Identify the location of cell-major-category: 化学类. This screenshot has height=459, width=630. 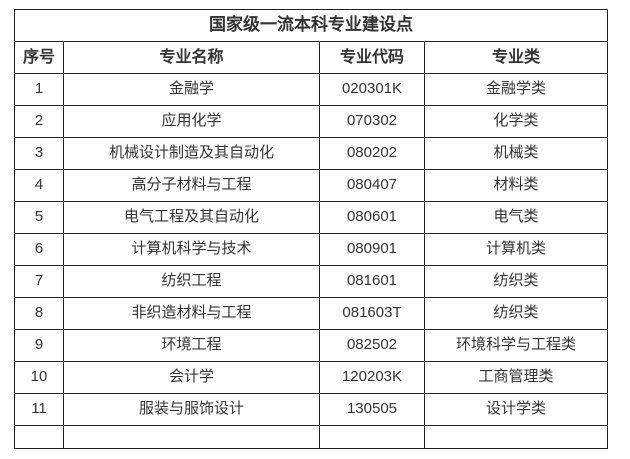
(516, 121).